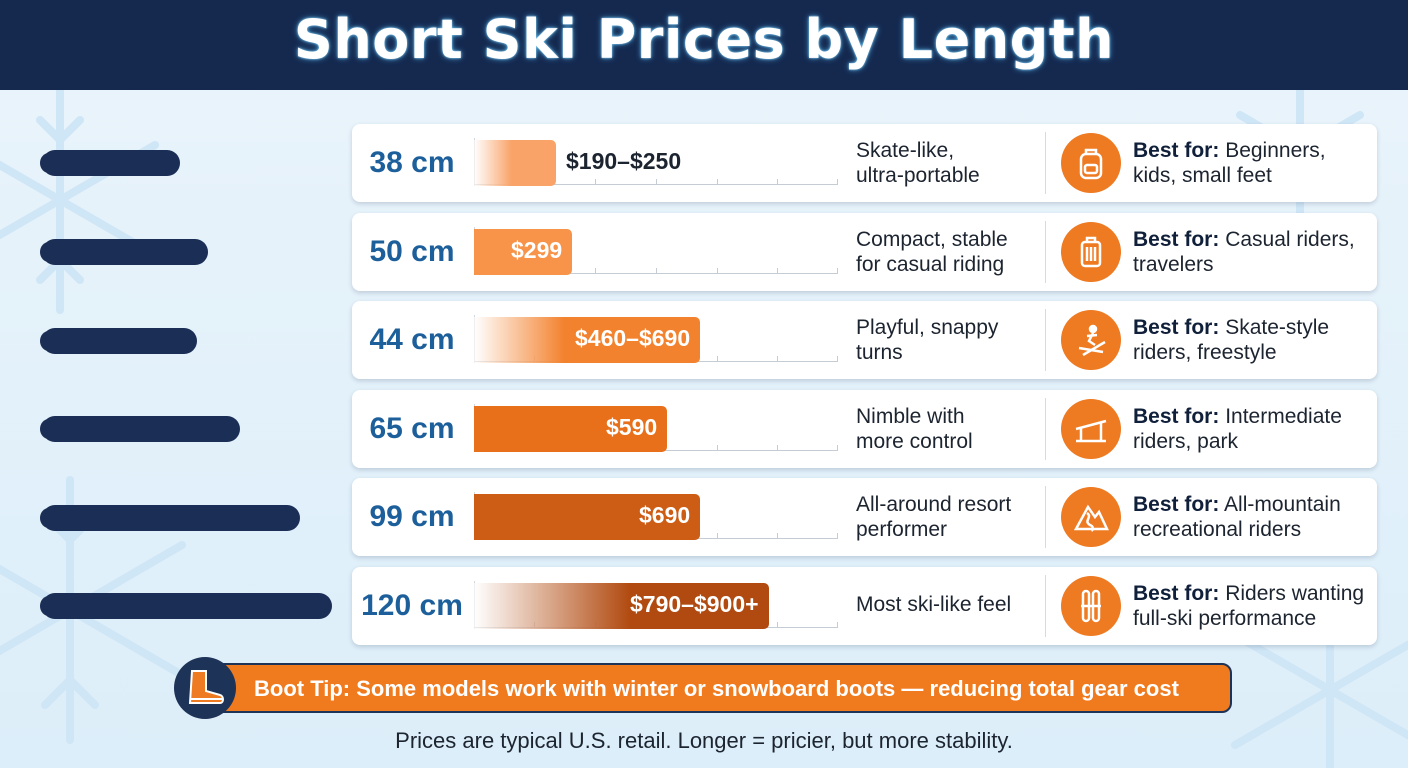 This screenshot has height=768, width=1408. Describe the element at coordinates (694, 604) in the screenshot. I see `price-label: $790–$900+` at that location.